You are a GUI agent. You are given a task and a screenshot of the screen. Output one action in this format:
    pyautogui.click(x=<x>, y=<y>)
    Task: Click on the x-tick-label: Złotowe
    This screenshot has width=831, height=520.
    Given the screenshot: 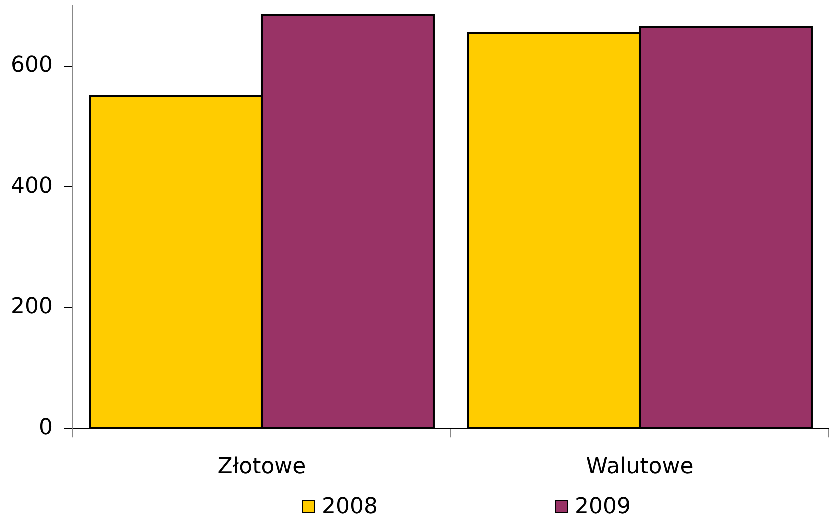 What is the action you would take?
    pyautogui.click(x=262, y=467)
    